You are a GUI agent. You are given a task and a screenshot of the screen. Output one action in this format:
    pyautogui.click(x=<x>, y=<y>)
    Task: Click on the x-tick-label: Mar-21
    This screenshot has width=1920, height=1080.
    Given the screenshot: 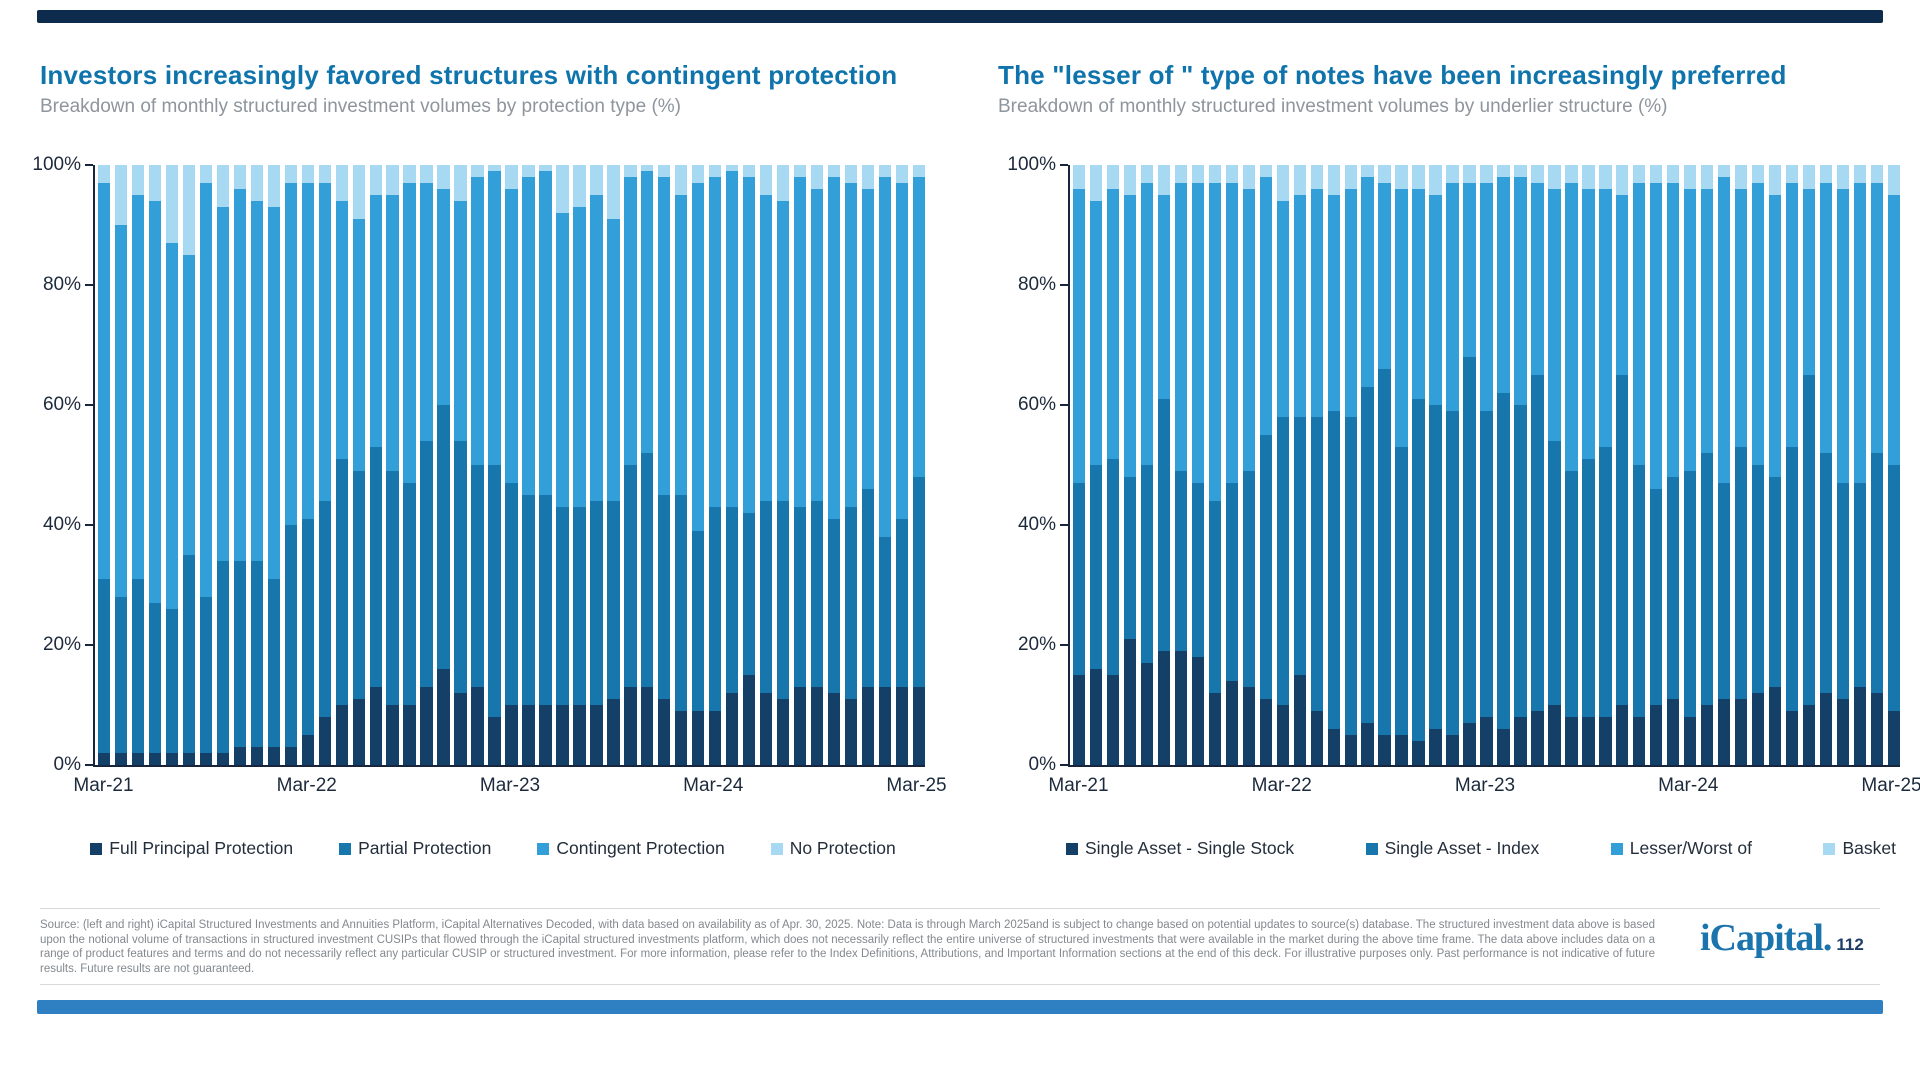 What is the action you would take?
    pyautogui.click(x=103, y=785)
    